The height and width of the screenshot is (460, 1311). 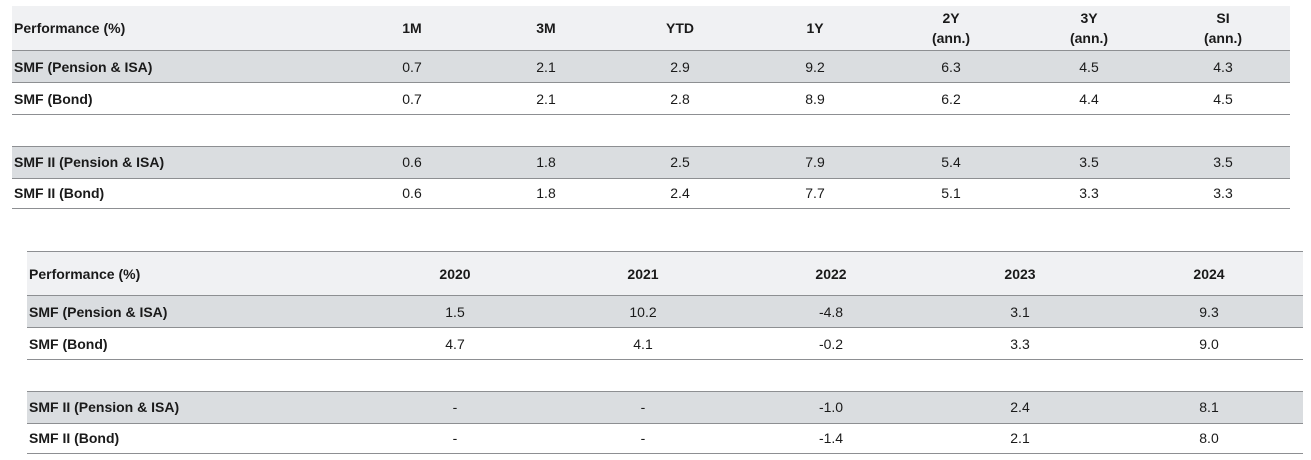 What do you see at coordinates (831, 344) in the screenshot?
I see `cell-value: -0.2` at bounding box center [831, 344].